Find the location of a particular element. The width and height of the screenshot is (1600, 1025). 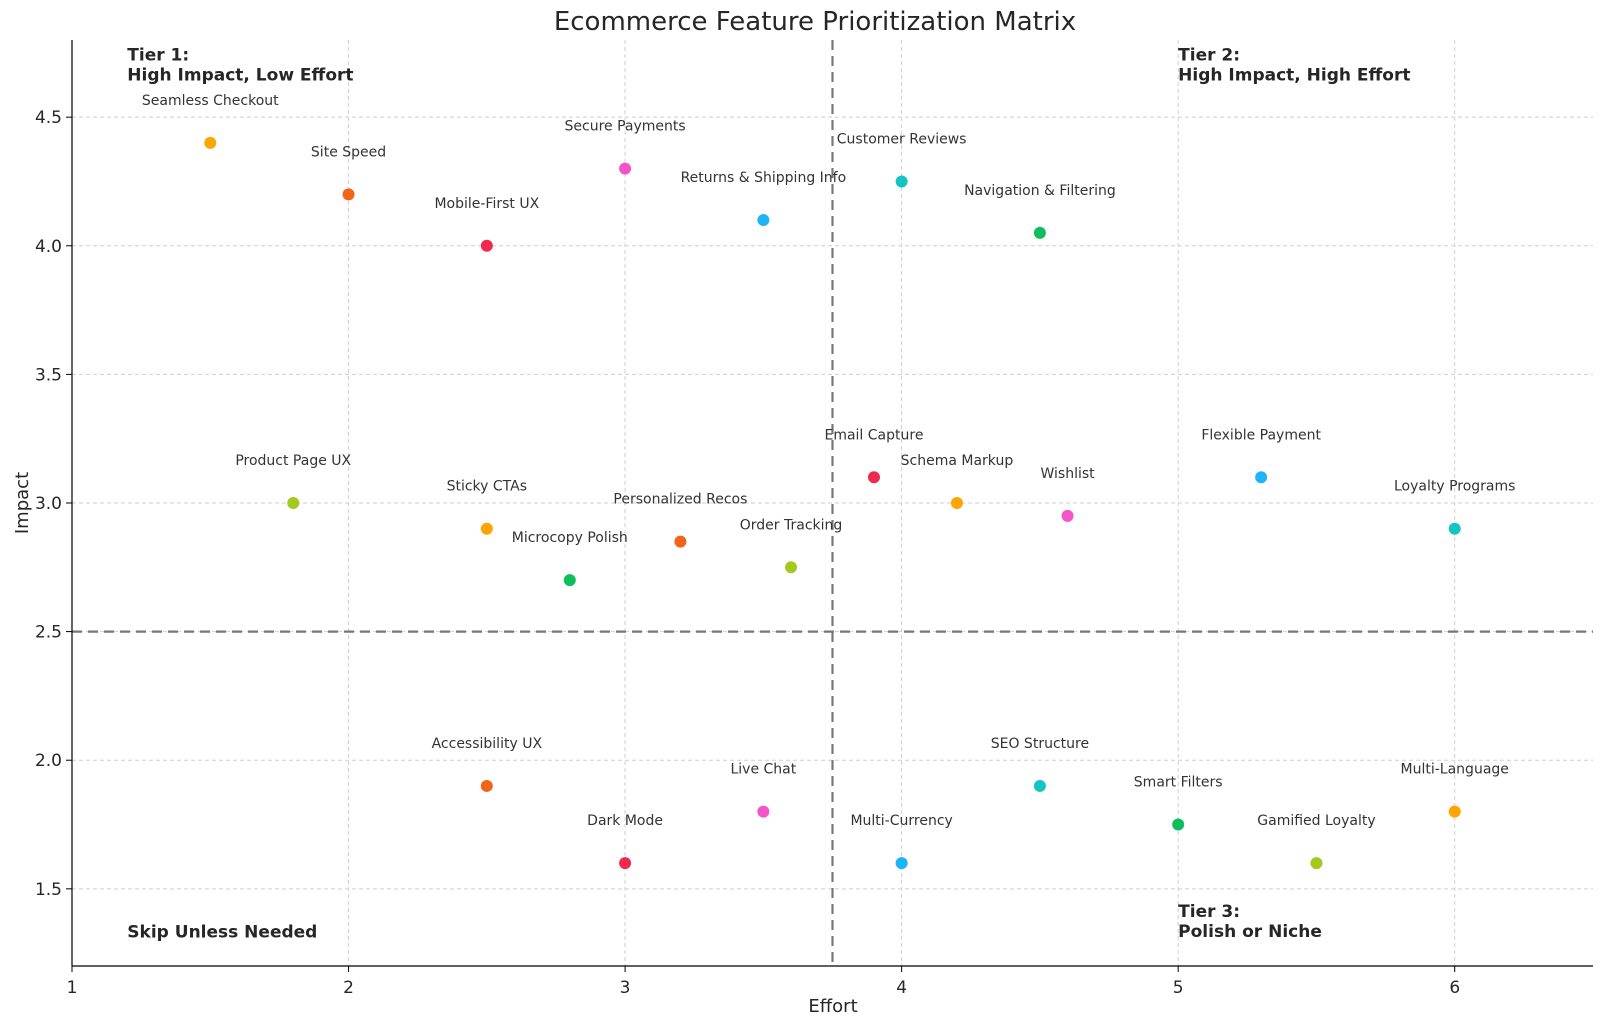

y-tick-label: 1.5 is located at coordinates (48, 890).